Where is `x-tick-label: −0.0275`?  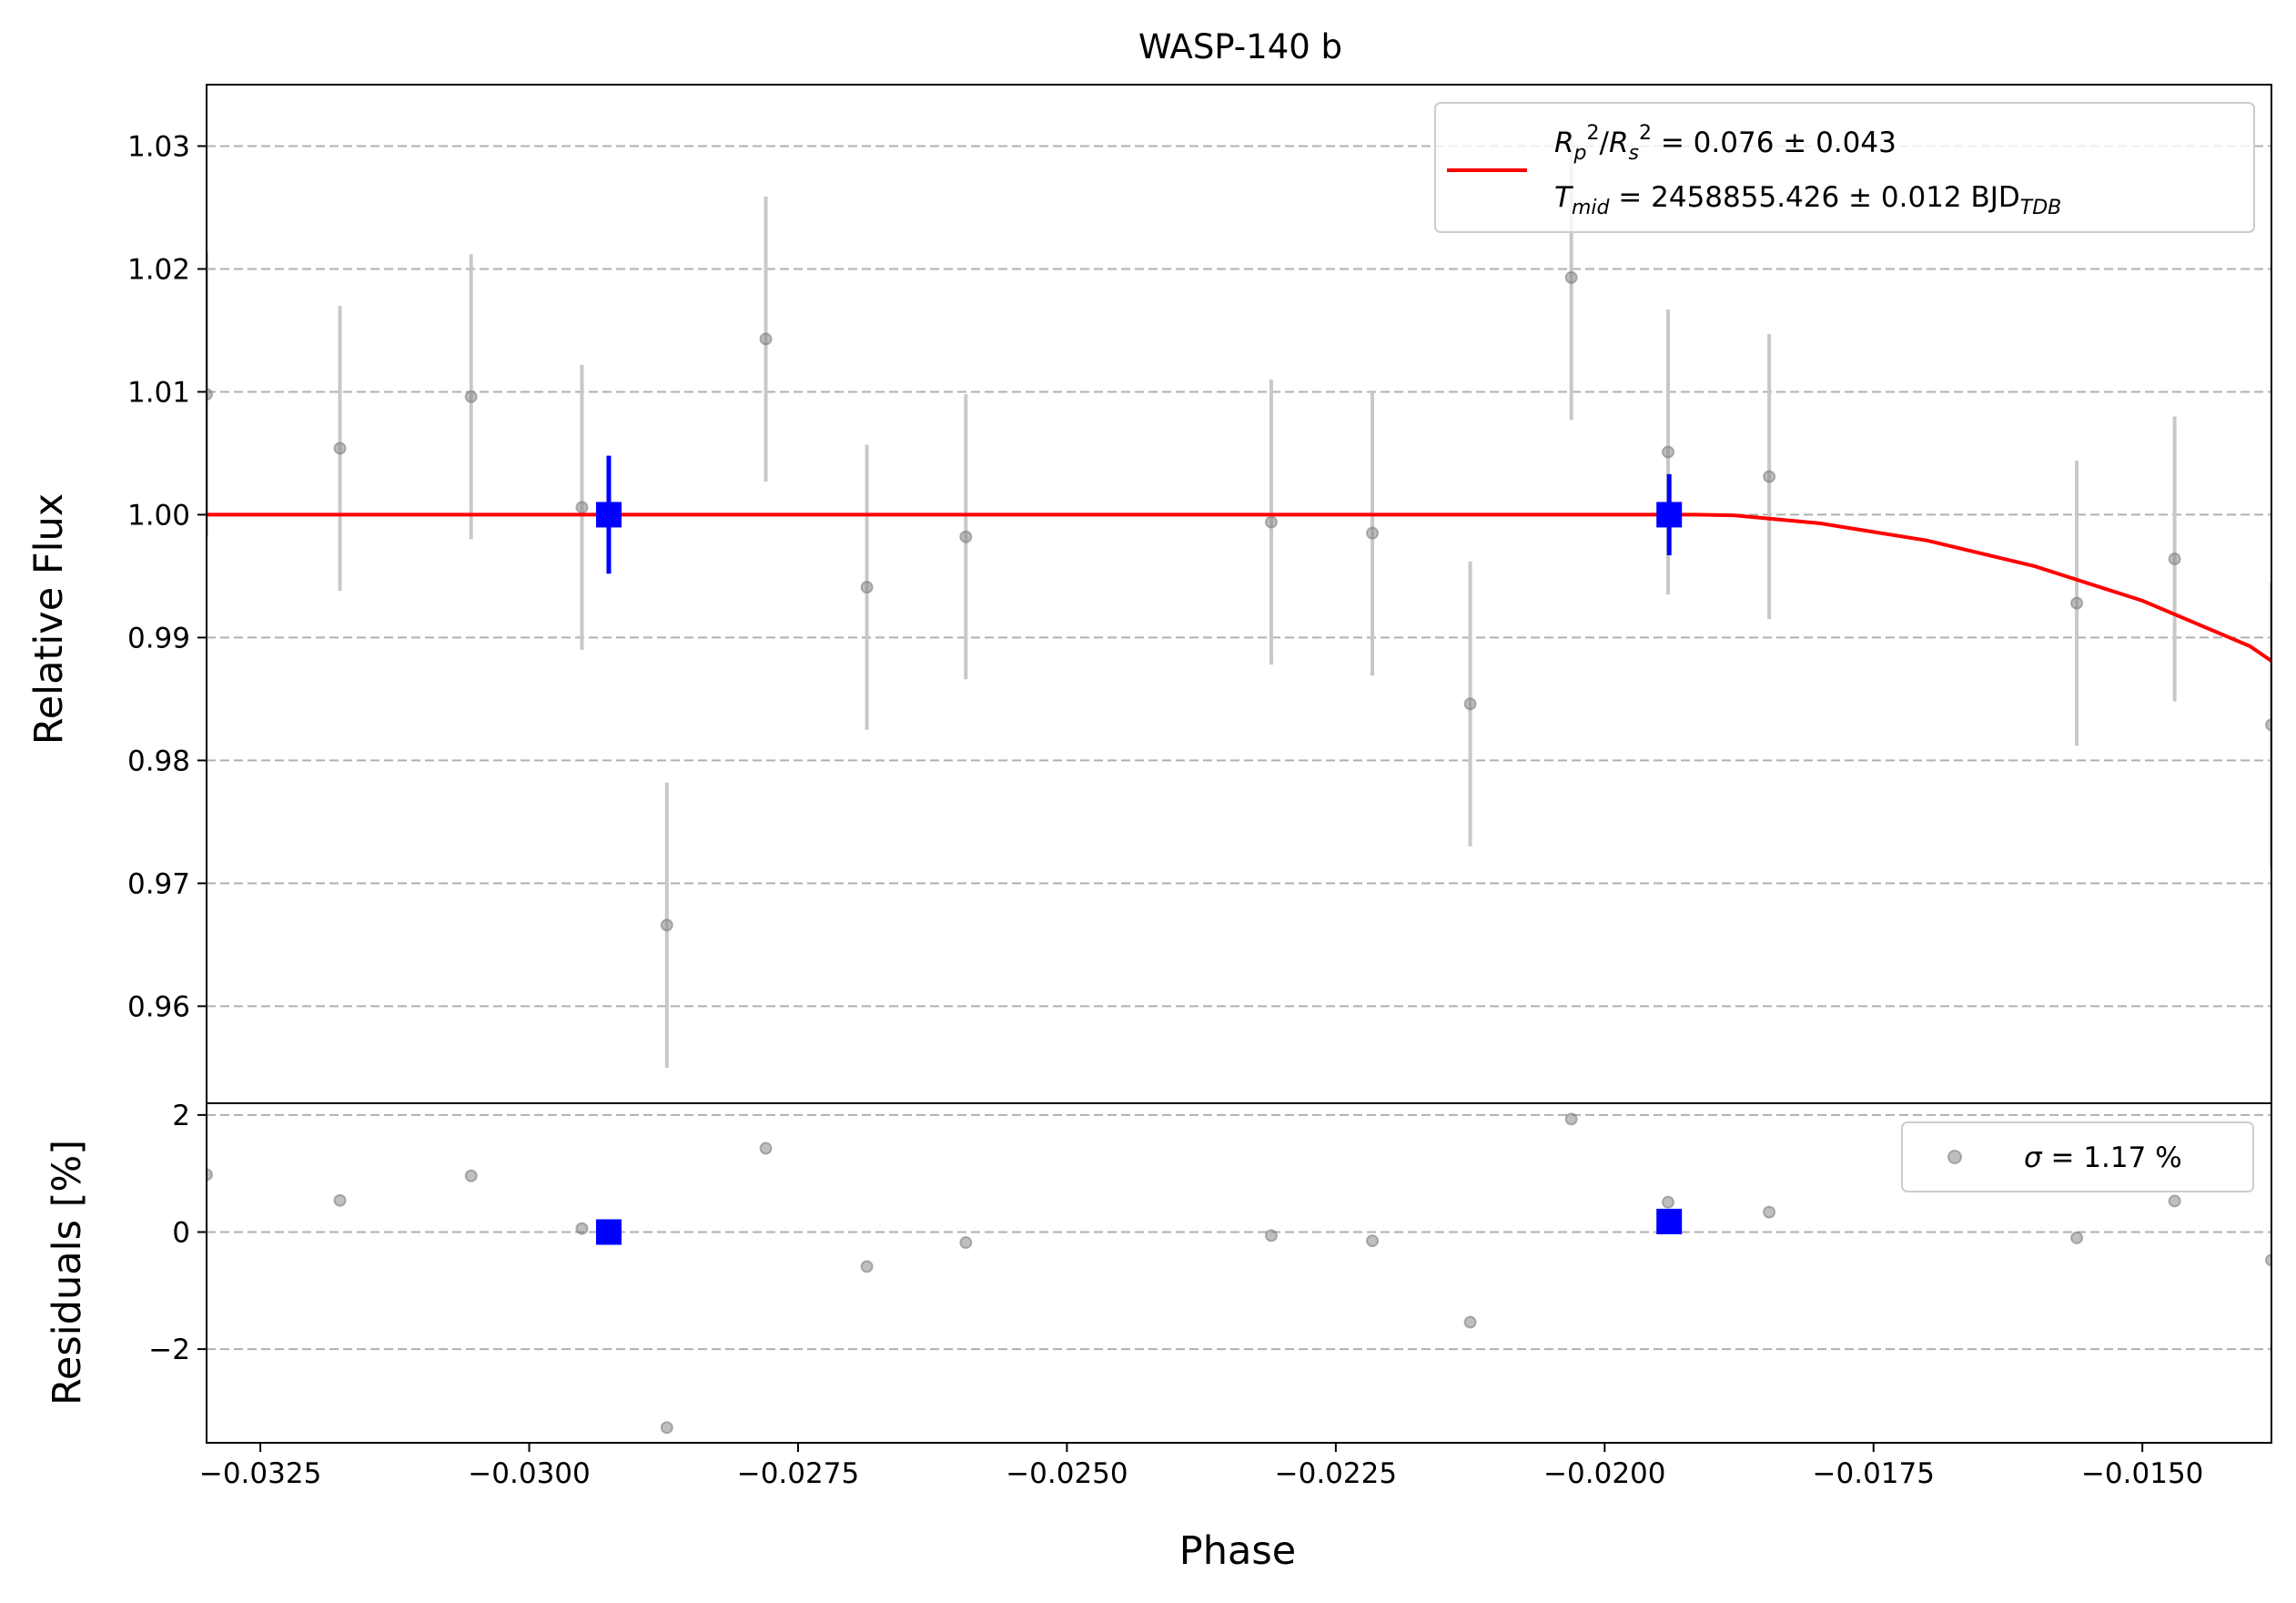 x-tick-label: −0.0275 is located at coordinates (798, 1473).